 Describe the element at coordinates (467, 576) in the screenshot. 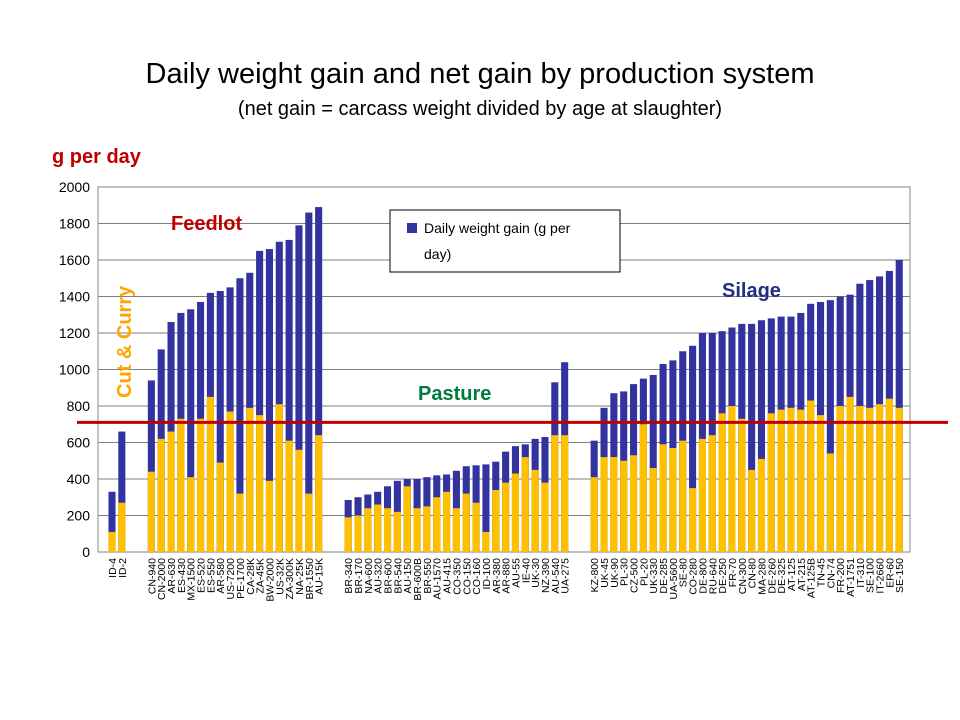

I see `x-tick-label: CO-150` at that location.